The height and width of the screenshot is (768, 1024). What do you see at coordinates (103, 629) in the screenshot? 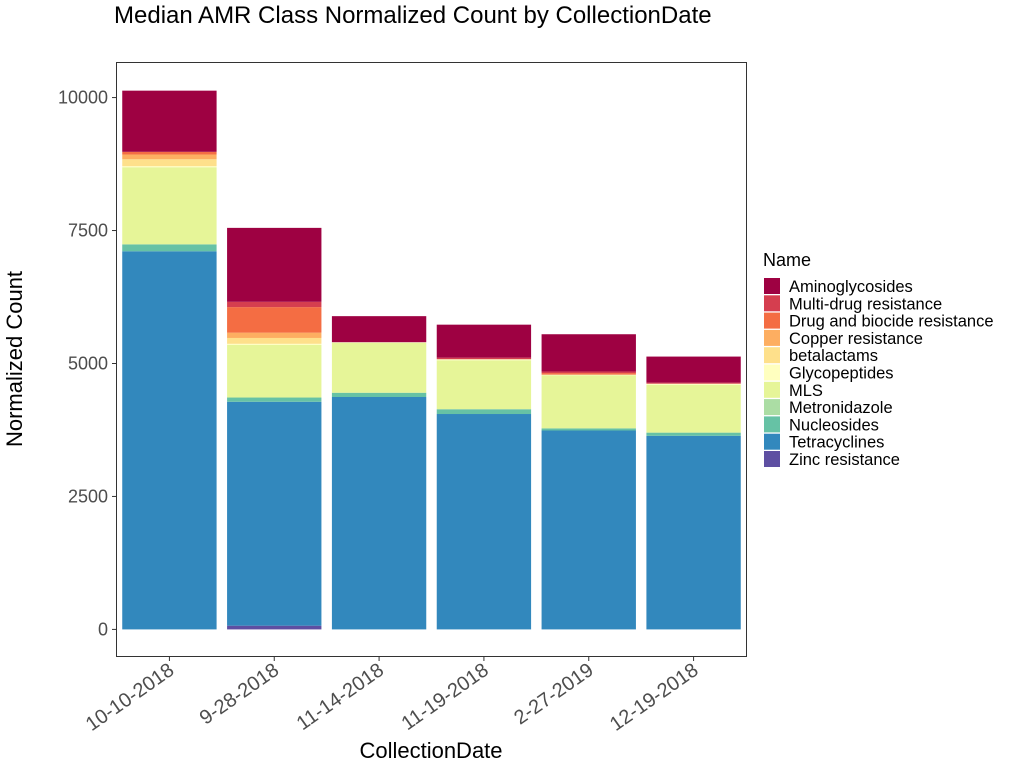
I see `y-tick-label: 0` at bounding box center [103, 629].